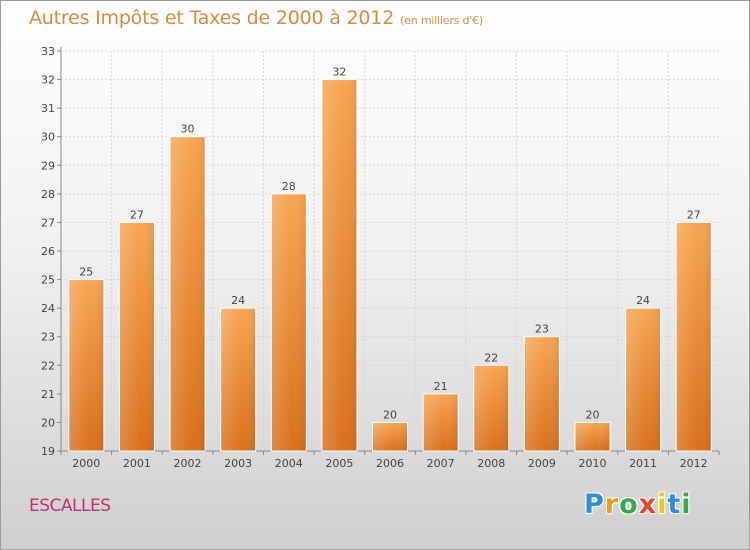  Describe the element at coordinates (629, 504) in the screenshot. I see `logo-letter-2: o` at that location.